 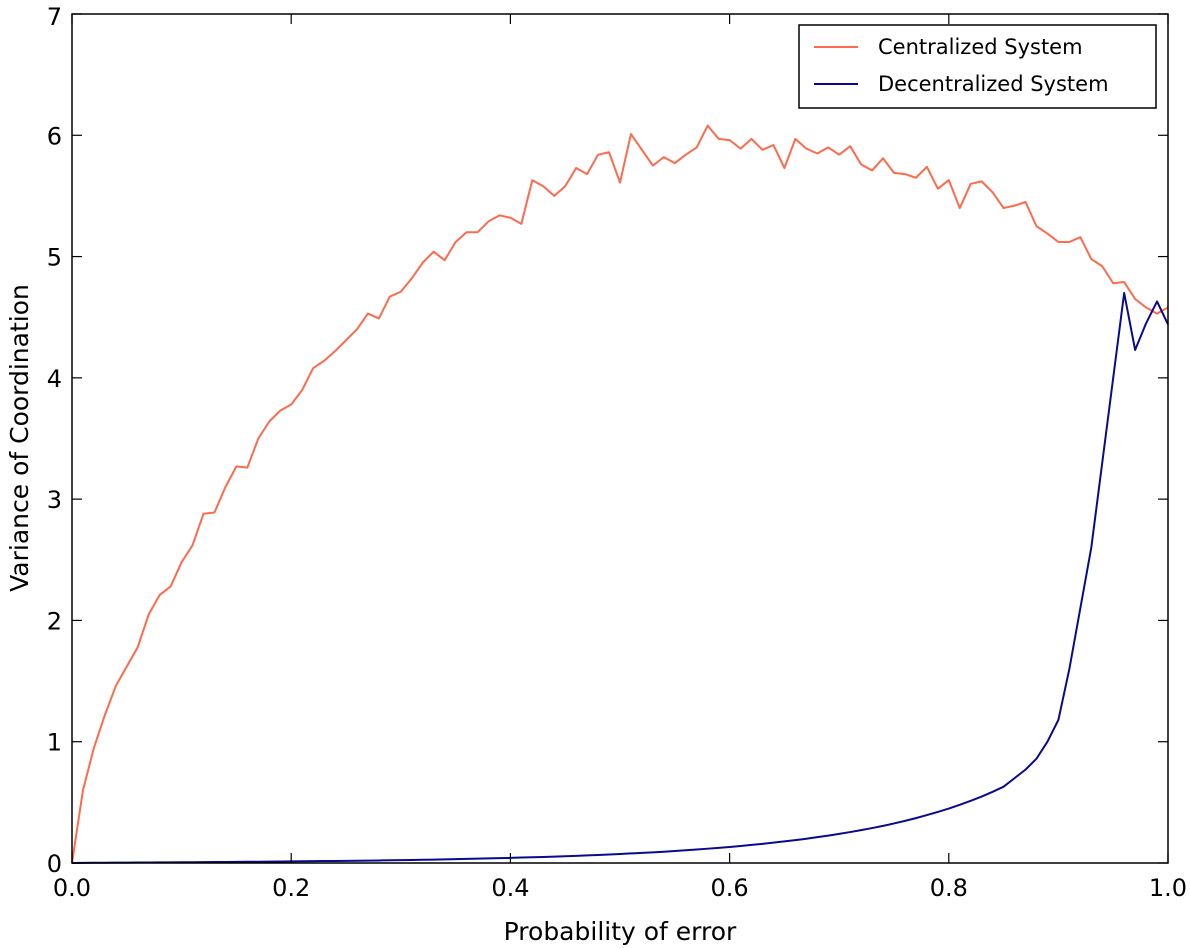 I want to click on x-tick-label: 0.0, so click(x=72, y=888).